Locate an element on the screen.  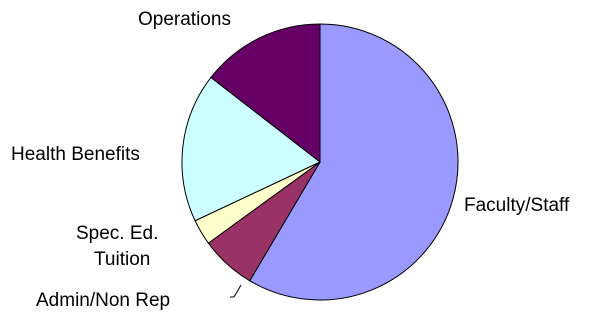
label-spec-ed-line2: Tuition is located at coordinates (122, 259).